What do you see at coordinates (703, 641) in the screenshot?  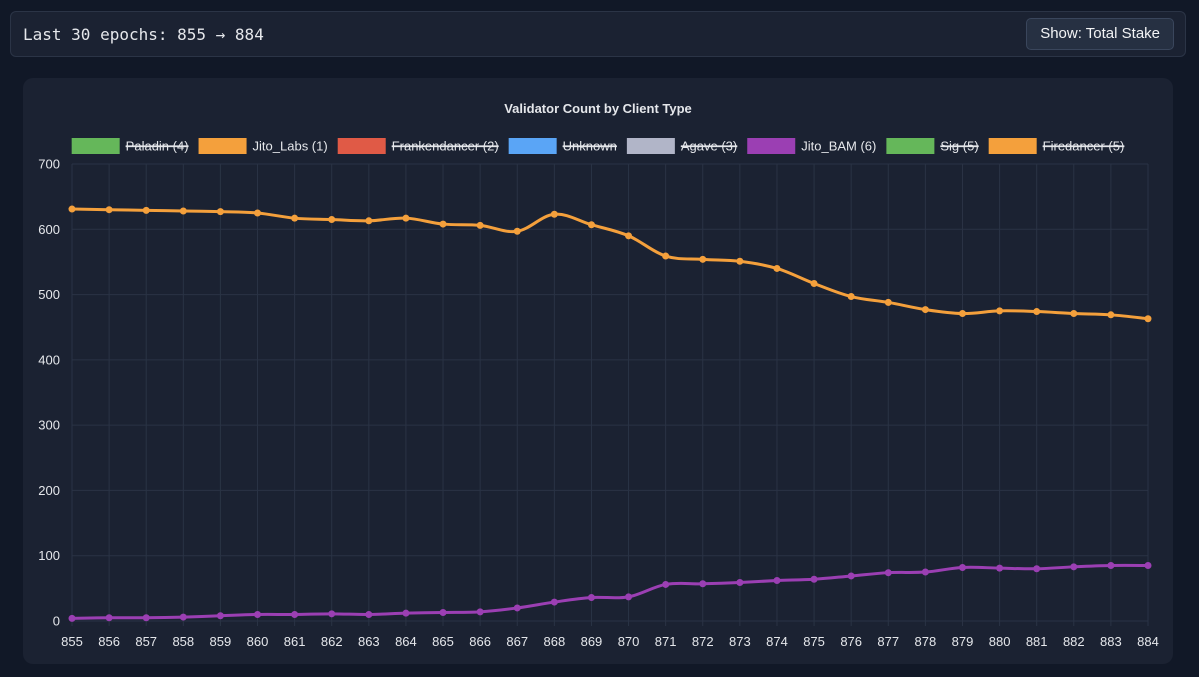 I see `x-tick-label: 872` at bounding box center [703, 641].